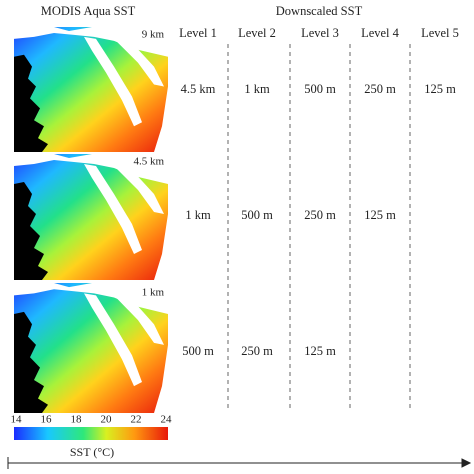  Describe the element at coordinates (107, 420) in the screenshot. I see `colorbar-tick-label: 20` at that location.